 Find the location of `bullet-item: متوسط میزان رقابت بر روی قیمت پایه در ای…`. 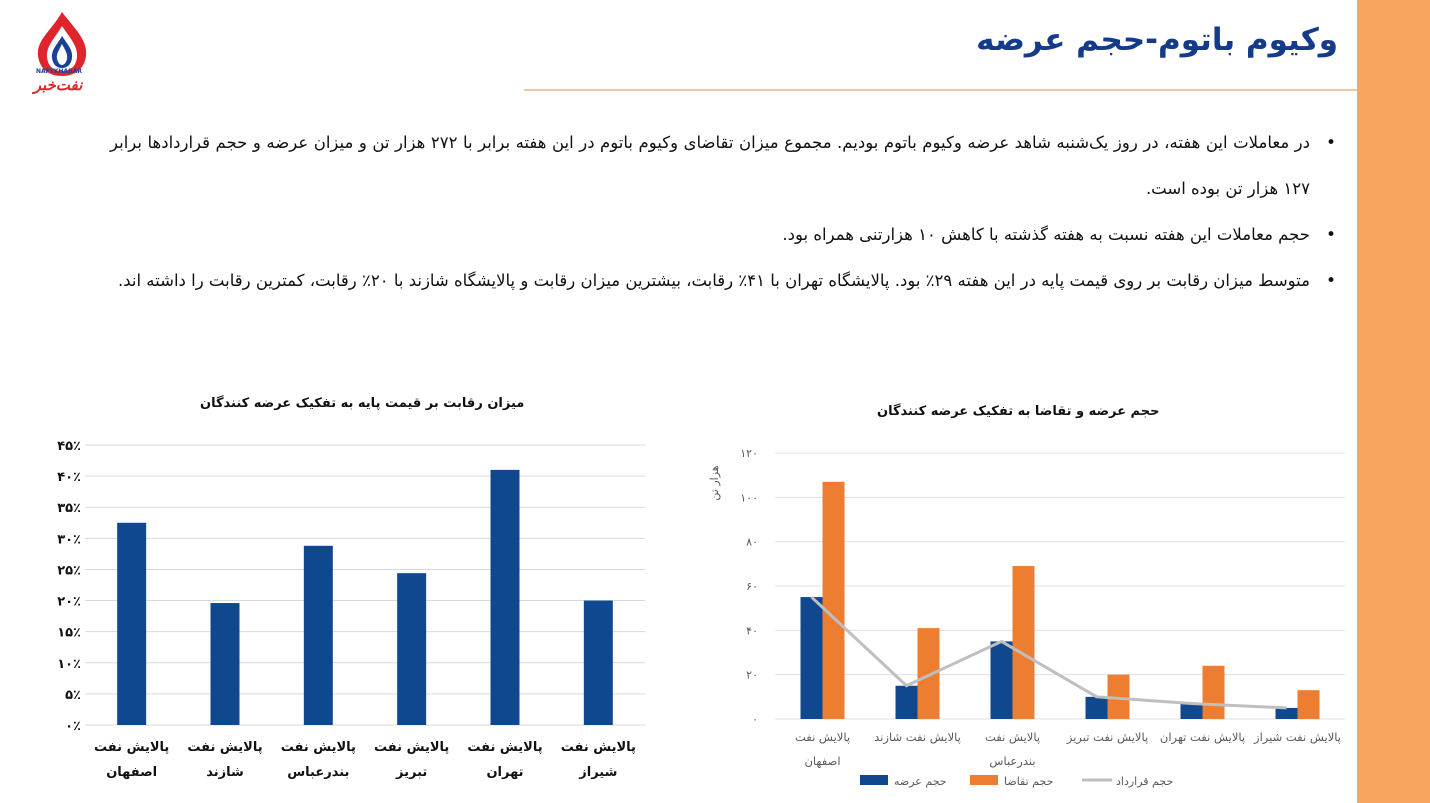

bullet-item: متوسط میزان رقابت بر روی قیمت پایه در ای… is located at coordinates (723, 281).